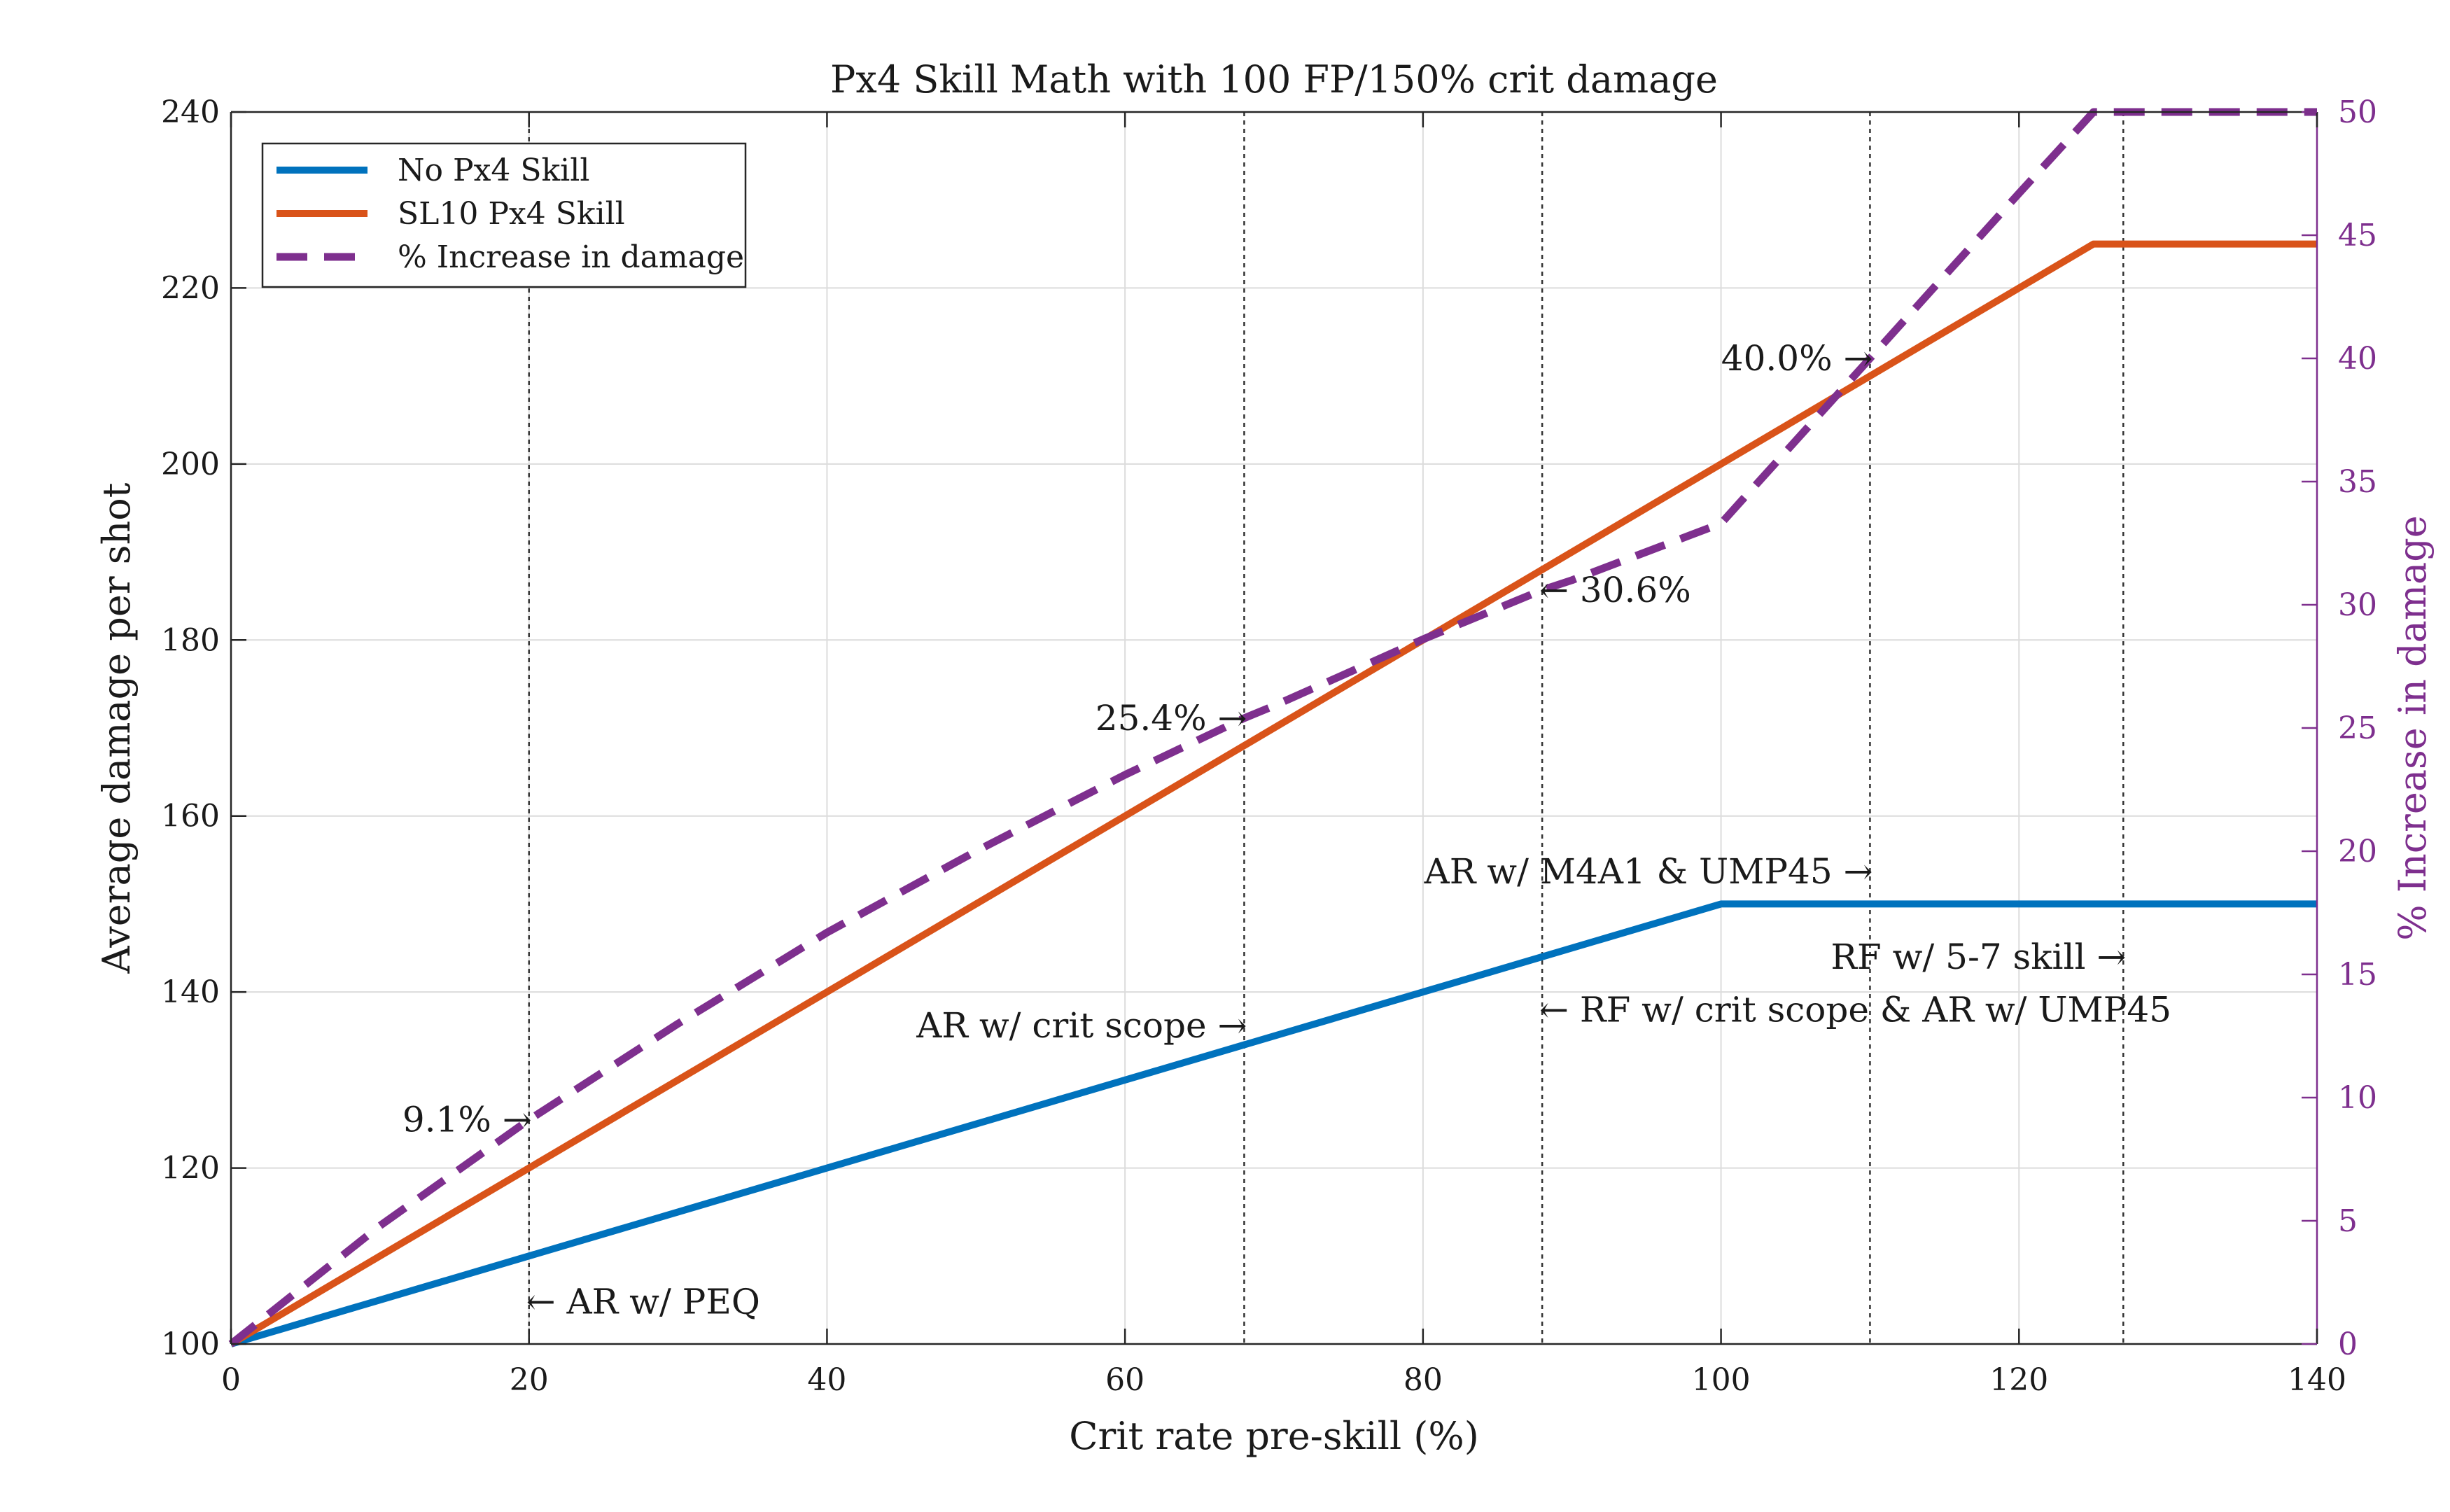 The width and height of the screenshot is (2450, 1512). What do you see at coordinates (1274, 1436) in the screenshot?
I see `x-axis-title: Crit rate pre-skill (%)` at bounding box center [1274, 1436].